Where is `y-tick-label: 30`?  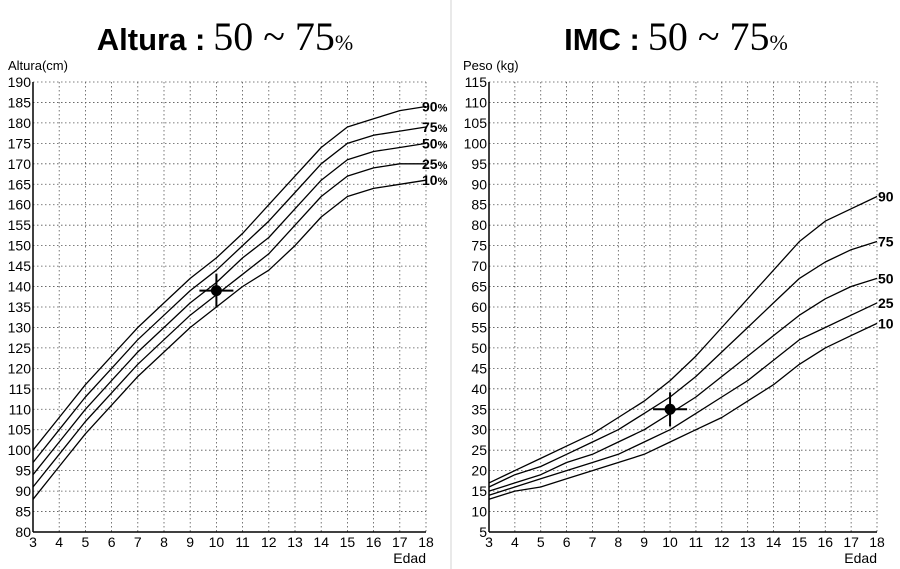
y-tick-label: 30 is located at coordinates (479, 430).